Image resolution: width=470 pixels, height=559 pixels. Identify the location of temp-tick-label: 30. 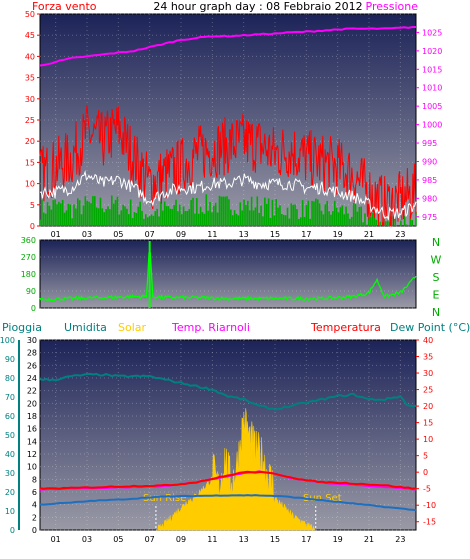
(428, 373).